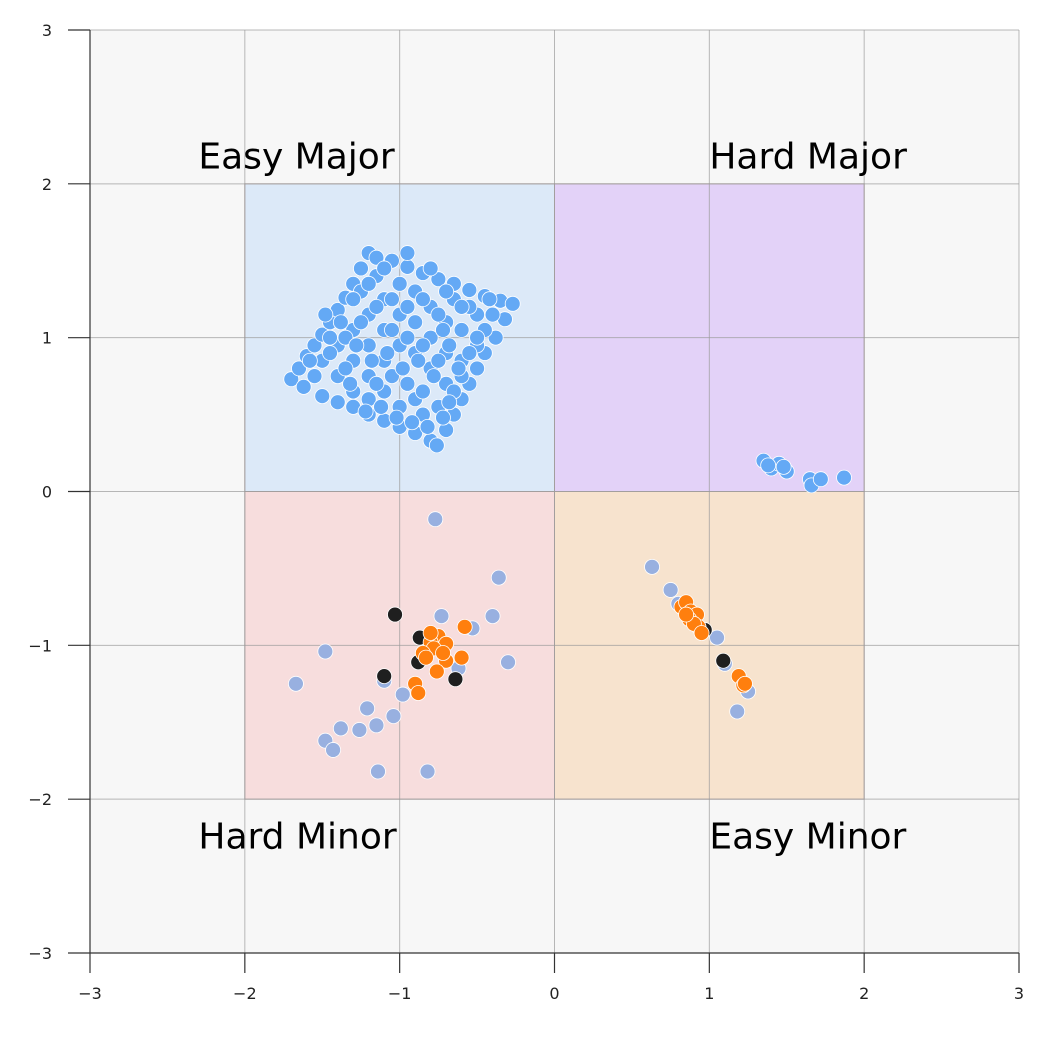  Describe the element at coordinates (554, 993) in the screenshot. I see `x-tick-label: 0` at that location.